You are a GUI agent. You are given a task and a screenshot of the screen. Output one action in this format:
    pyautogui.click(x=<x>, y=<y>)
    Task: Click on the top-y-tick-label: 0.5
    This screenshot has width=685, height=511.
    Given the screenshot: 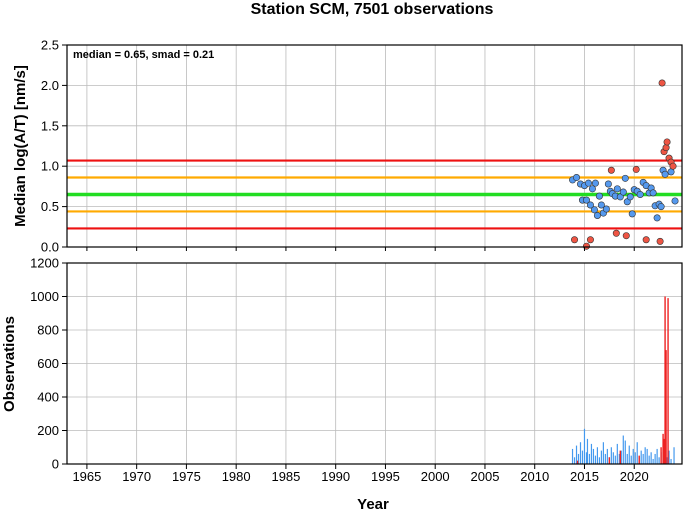 What is the action you would take?
    pyautogui.click(x=50, y=206)
    